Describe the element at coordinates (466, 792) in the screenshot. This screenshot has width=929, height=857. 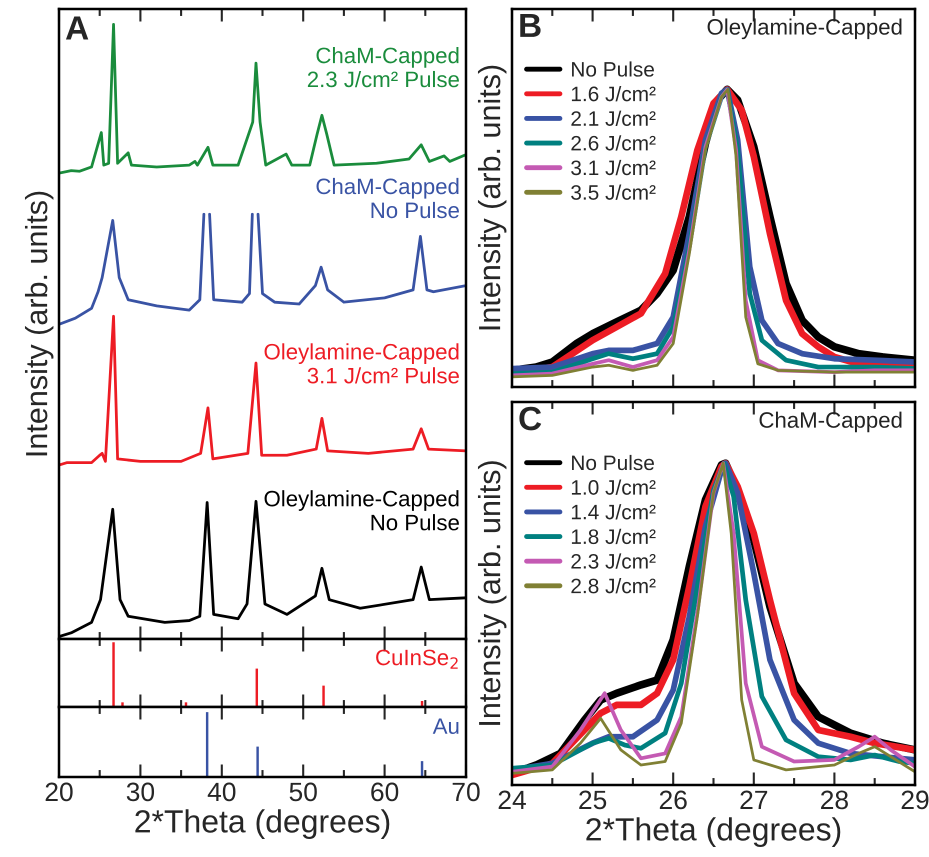
I see `x-tick-label: 70` at that location.